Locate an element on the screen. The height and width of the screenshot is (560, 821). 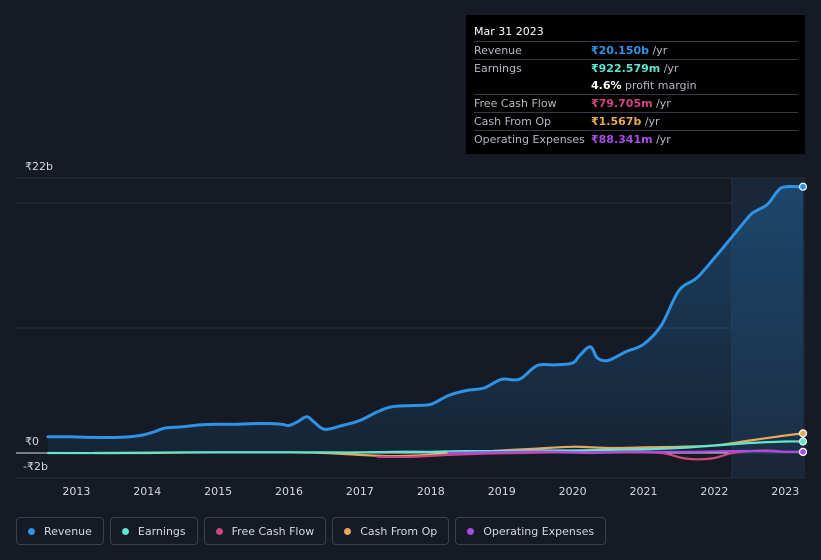
tooltip-row: Cash From Op ₹1.567b /yr is located at coordinates (636, 121).